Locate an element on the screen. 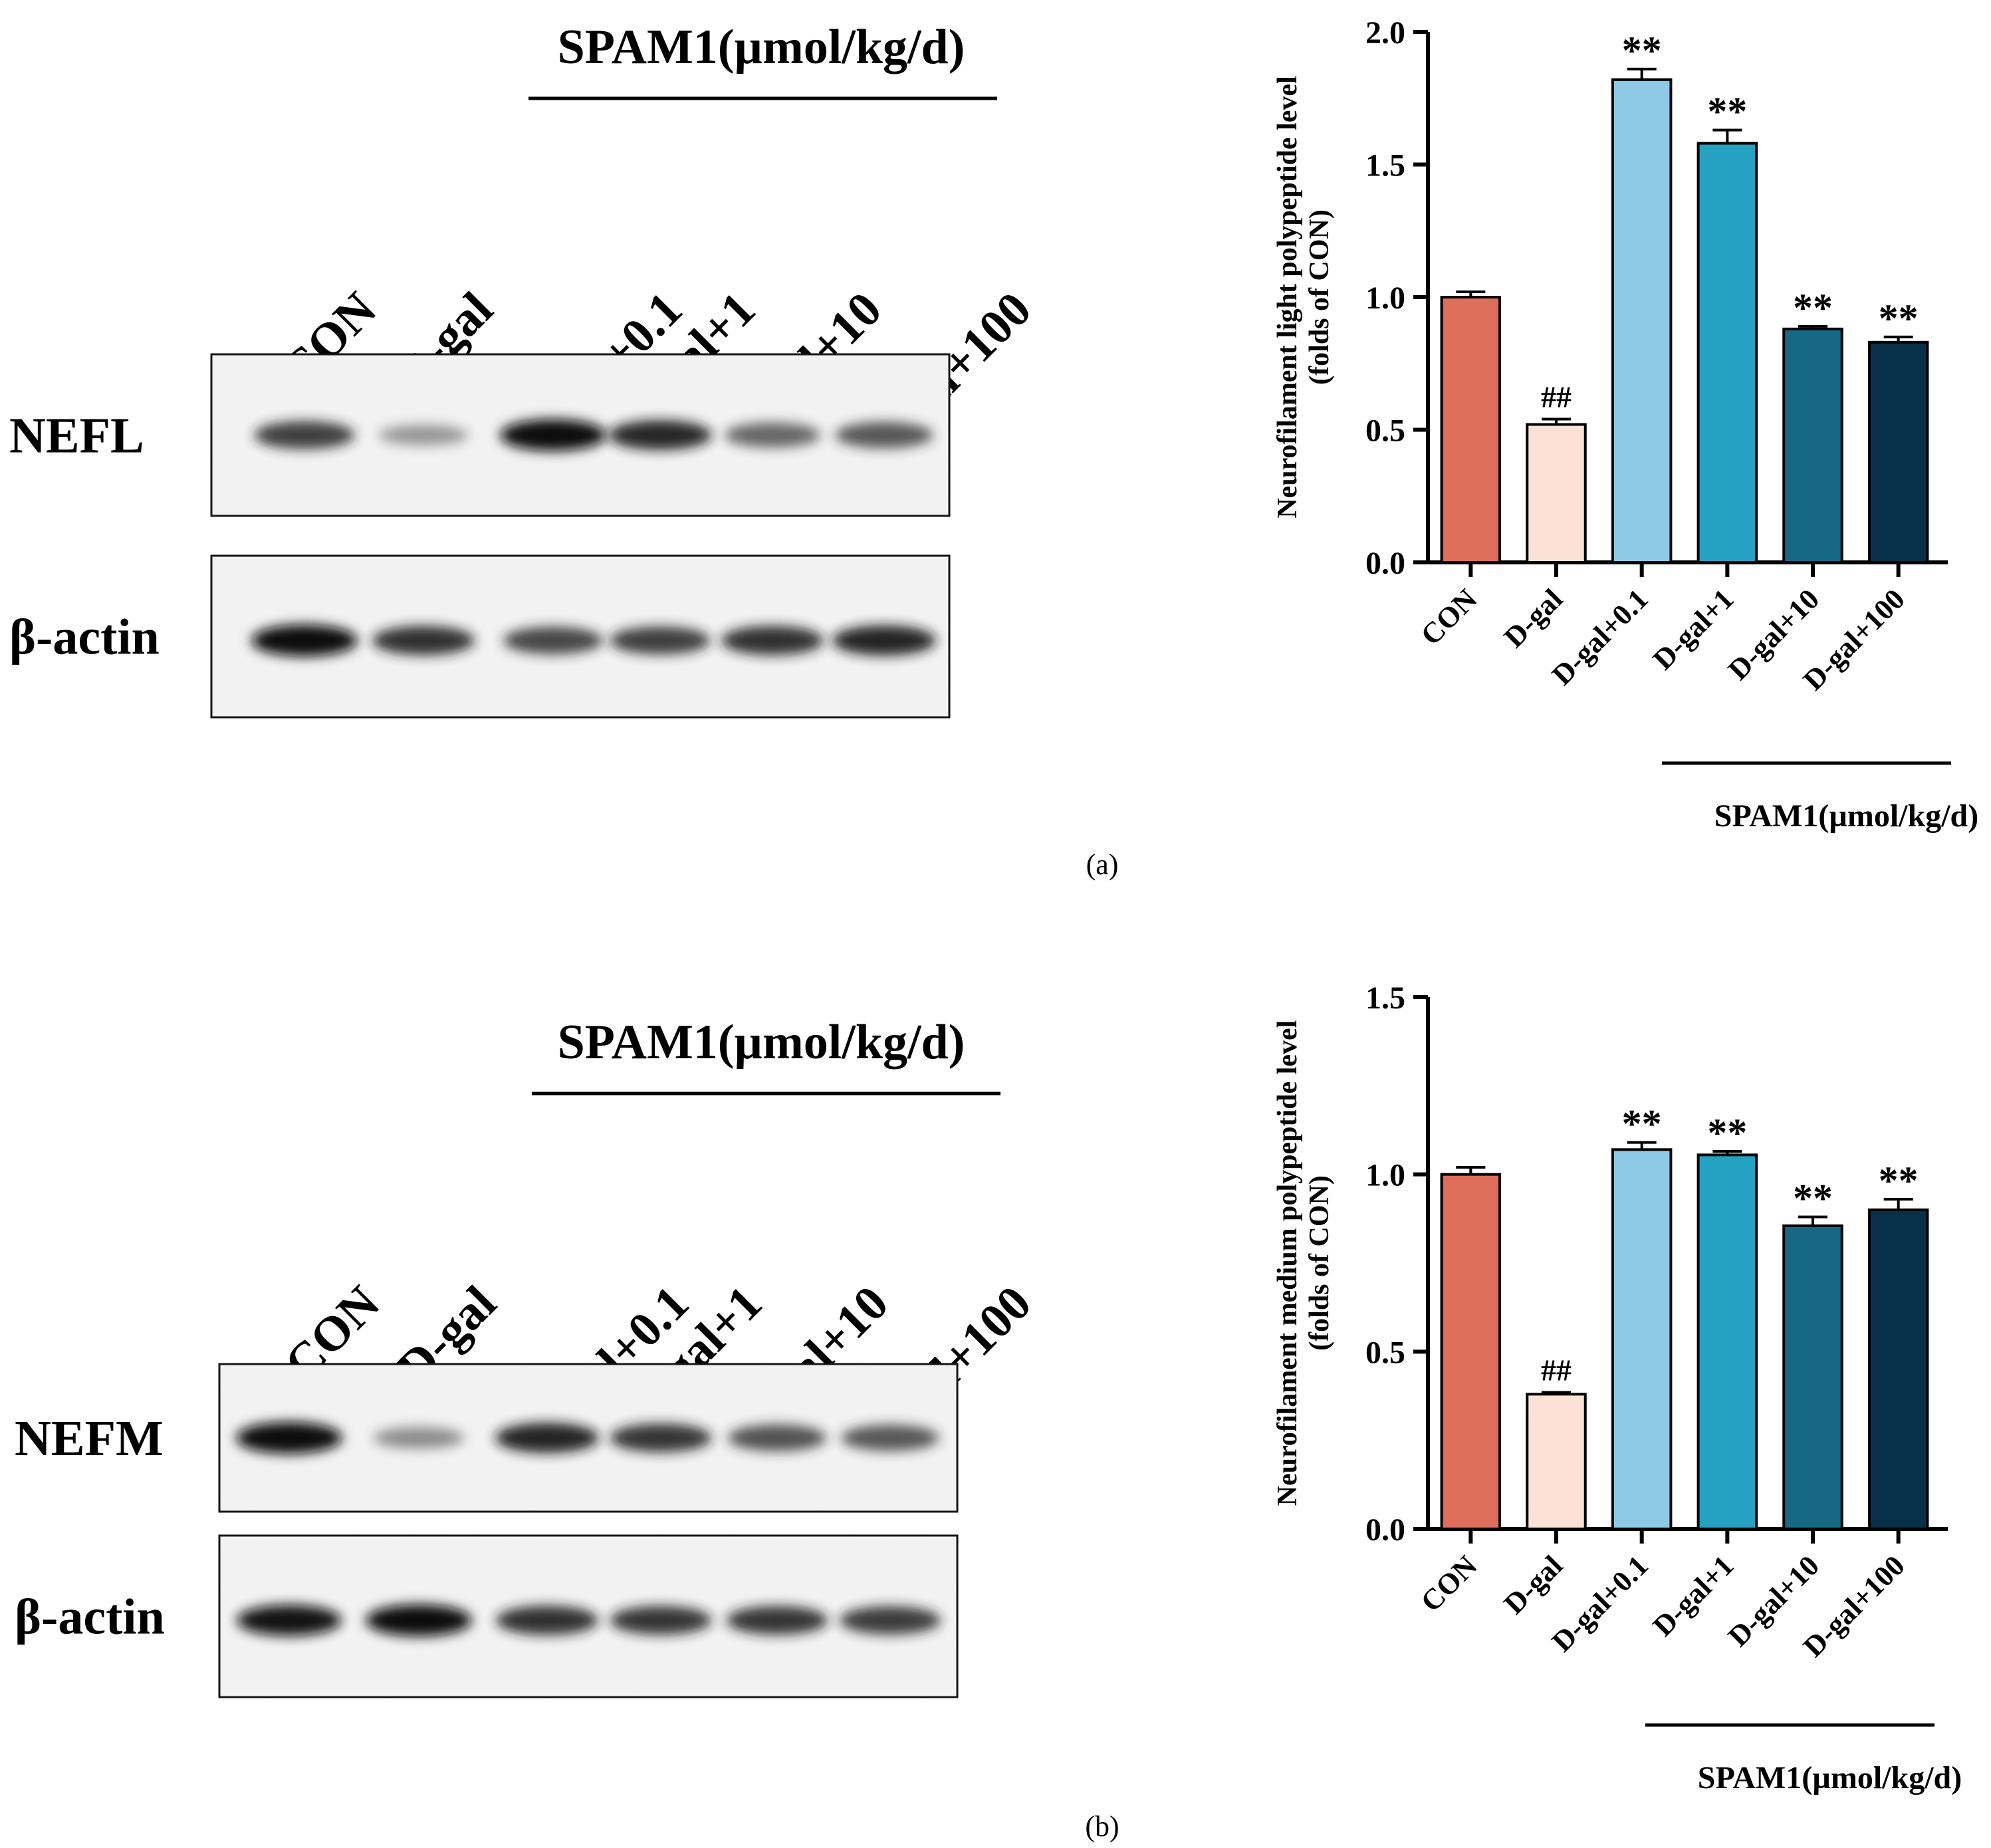 The image size is (1991, 1848). blot-b-rows: NEFM β-actin is located at coordinates (487, 1530).